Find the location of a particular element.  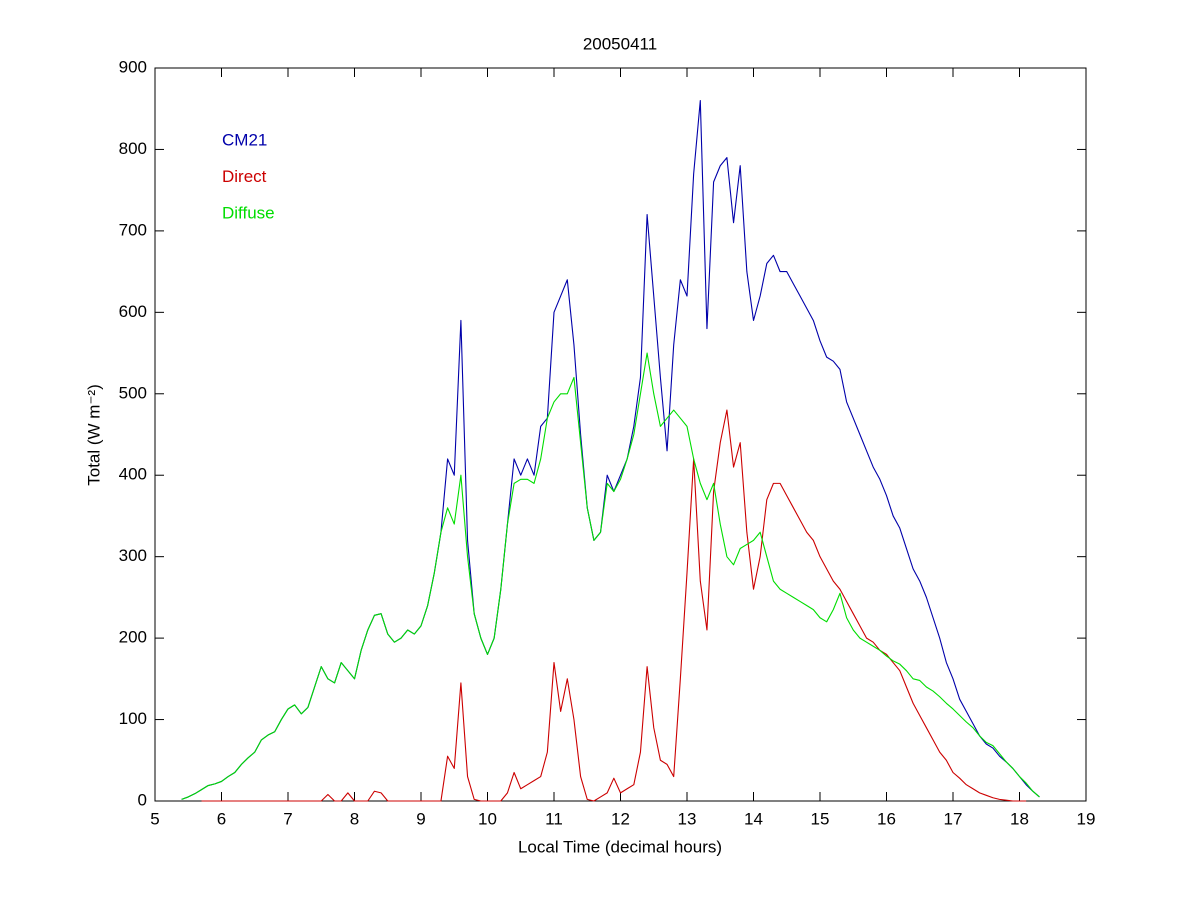

x-tick-label: 13 is located at coordinates (687, 818).